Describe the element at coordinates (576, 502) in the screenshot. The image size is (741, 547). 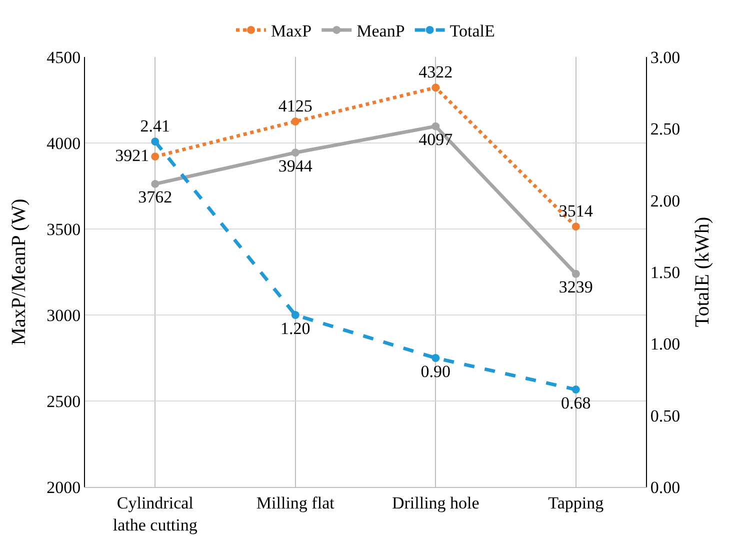
I see `x-tick-label: Tapping` at that location.